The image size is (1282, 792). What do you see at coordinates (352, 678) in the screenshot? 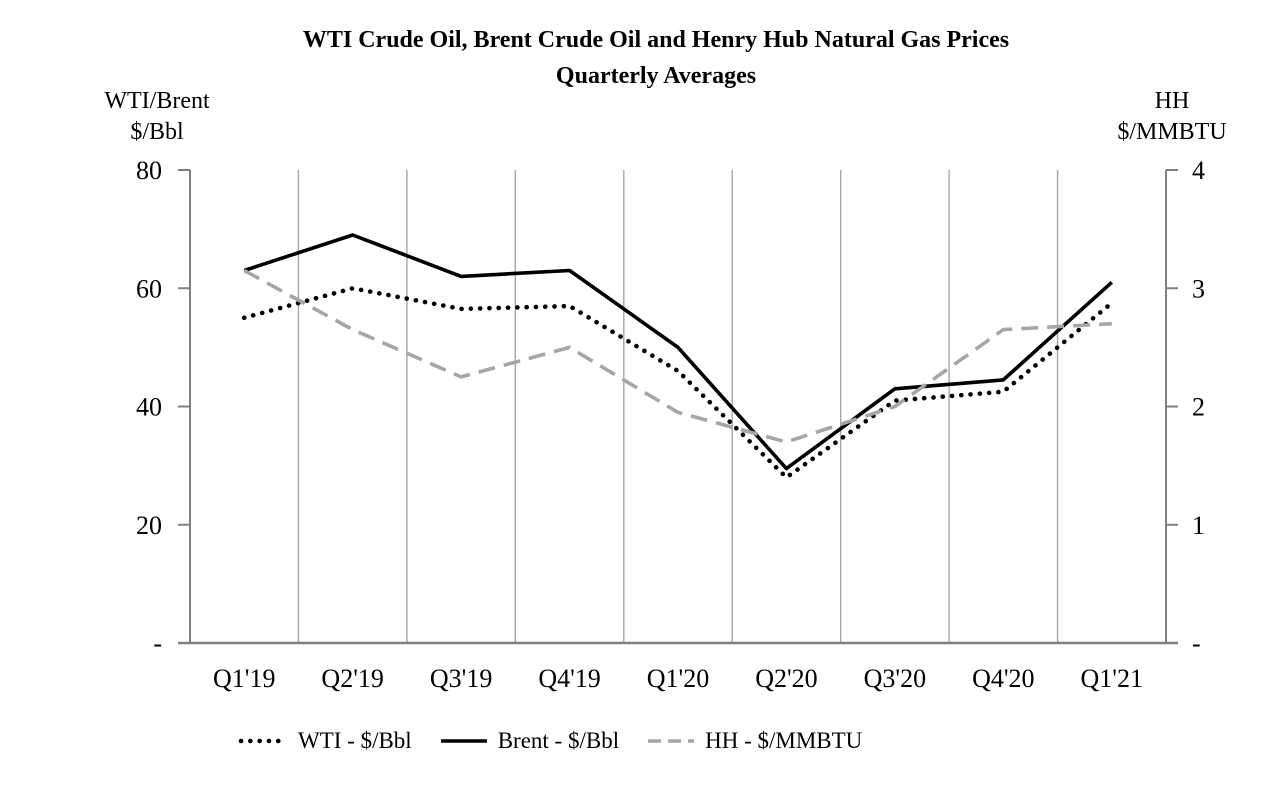
I see `x-axis-label: Q2'19` at bounding box center [352, 678].